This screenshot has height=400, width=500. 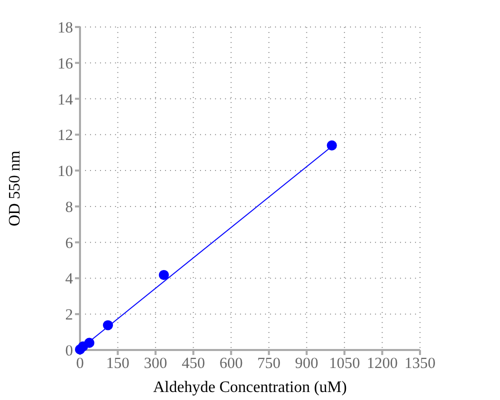 What do you see at coordinates (15, 188) in the screenshot?
I see `y-axis-title: OD 550 nm` at bounding box center [15, 188].